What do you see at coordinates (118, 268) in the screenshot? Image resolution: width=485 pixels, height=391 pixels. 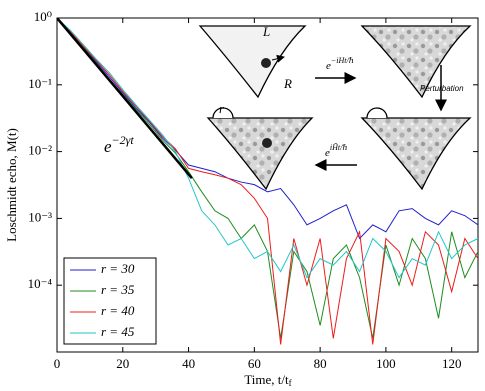 I see `legend-label: r = 30` at bounding box center [118, 268].